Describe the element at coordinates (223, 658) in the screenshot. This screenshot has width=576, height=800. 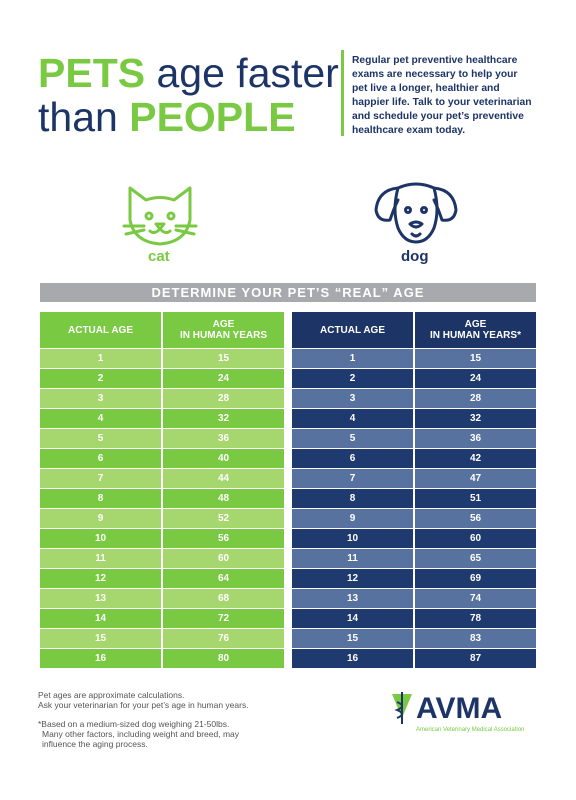
I see `human-age-cell: 80` at that location.